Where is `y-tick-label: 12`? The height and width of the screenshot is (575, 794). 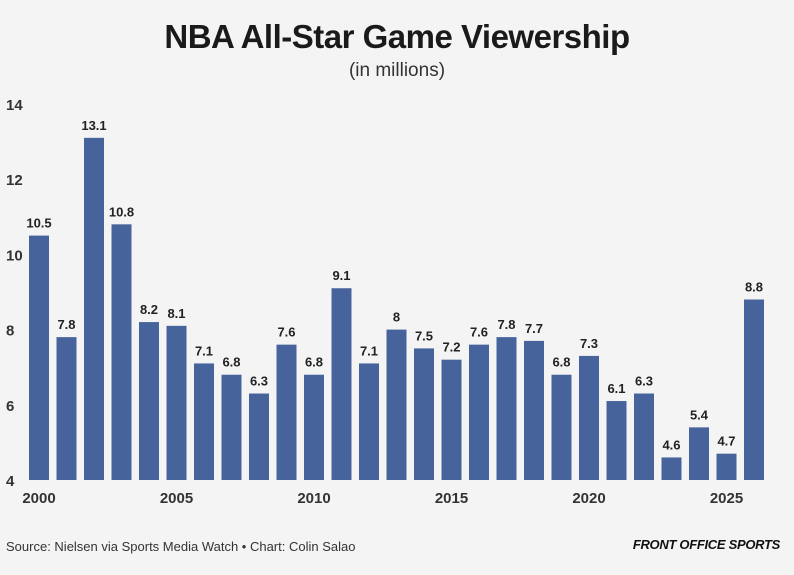 y-tick-label: 12 is located at coordinates (14, 180).